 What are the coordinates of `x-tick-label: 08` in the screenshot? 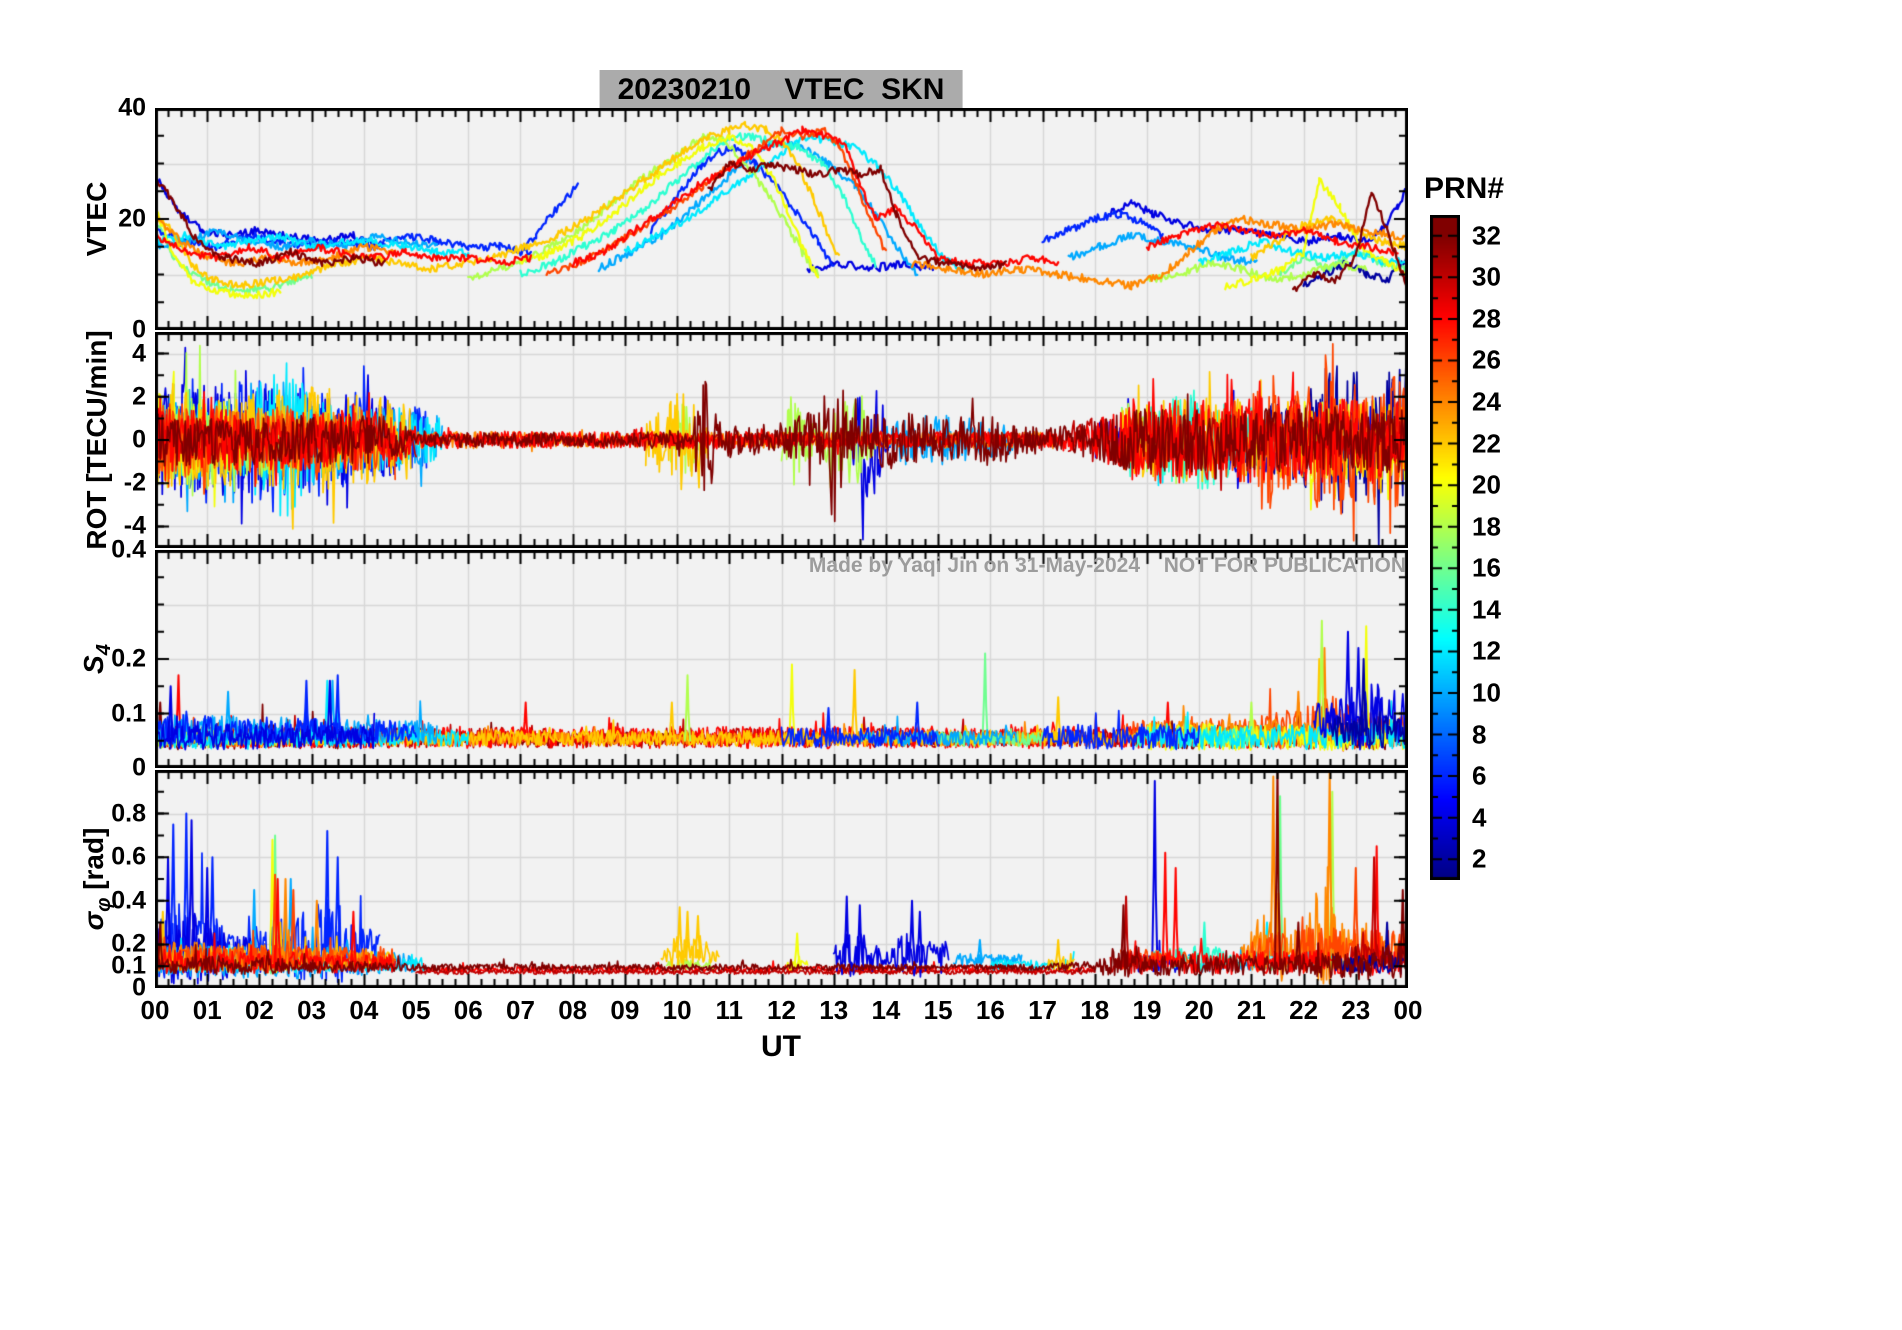 It's located at (573, 1010).